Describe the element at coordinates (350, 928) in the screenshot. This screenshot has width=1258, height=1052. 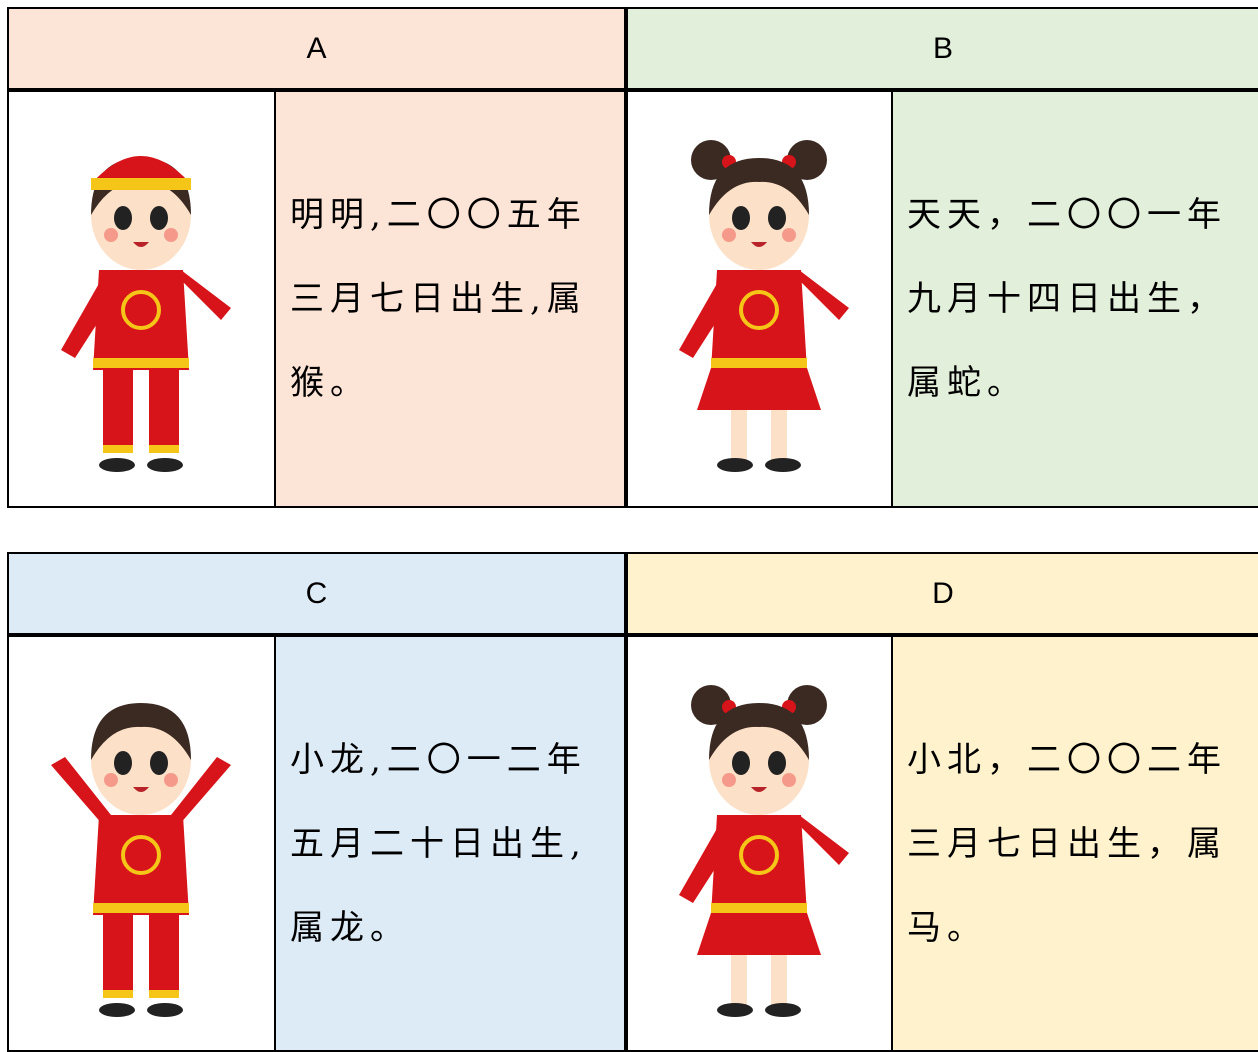
I see `description-line: 属龙。` at that location.